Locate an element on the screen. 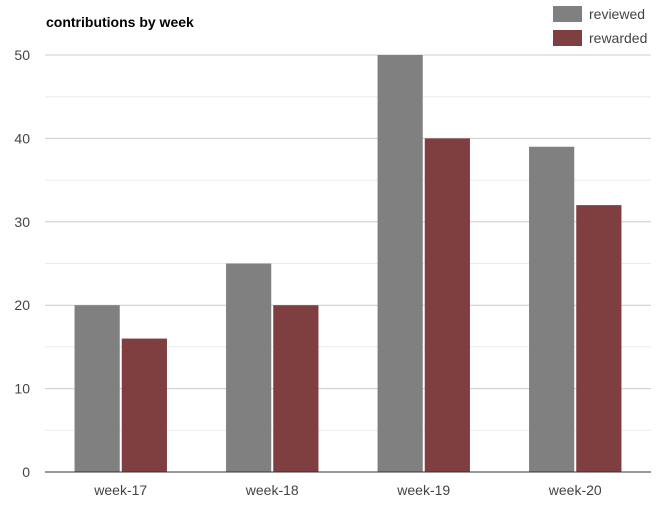 This screenshot has width=657, height=525. y-tick-label: 0 is located at coordinates (26, 472).